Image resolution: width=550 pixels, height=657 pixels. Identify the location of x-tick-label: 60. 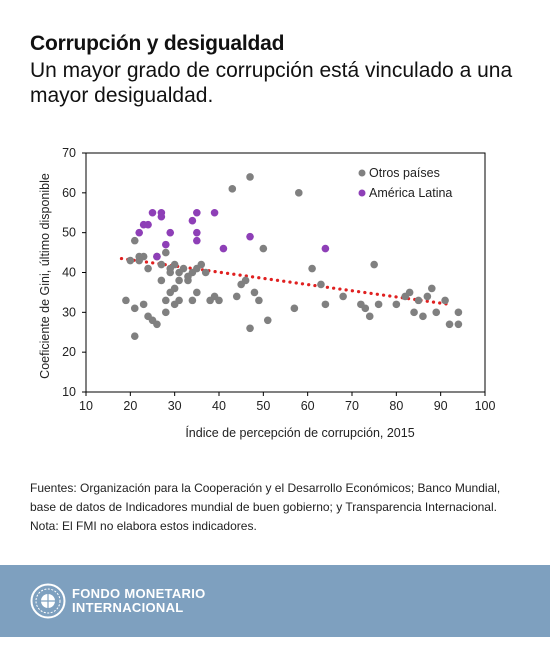
(308, 406).